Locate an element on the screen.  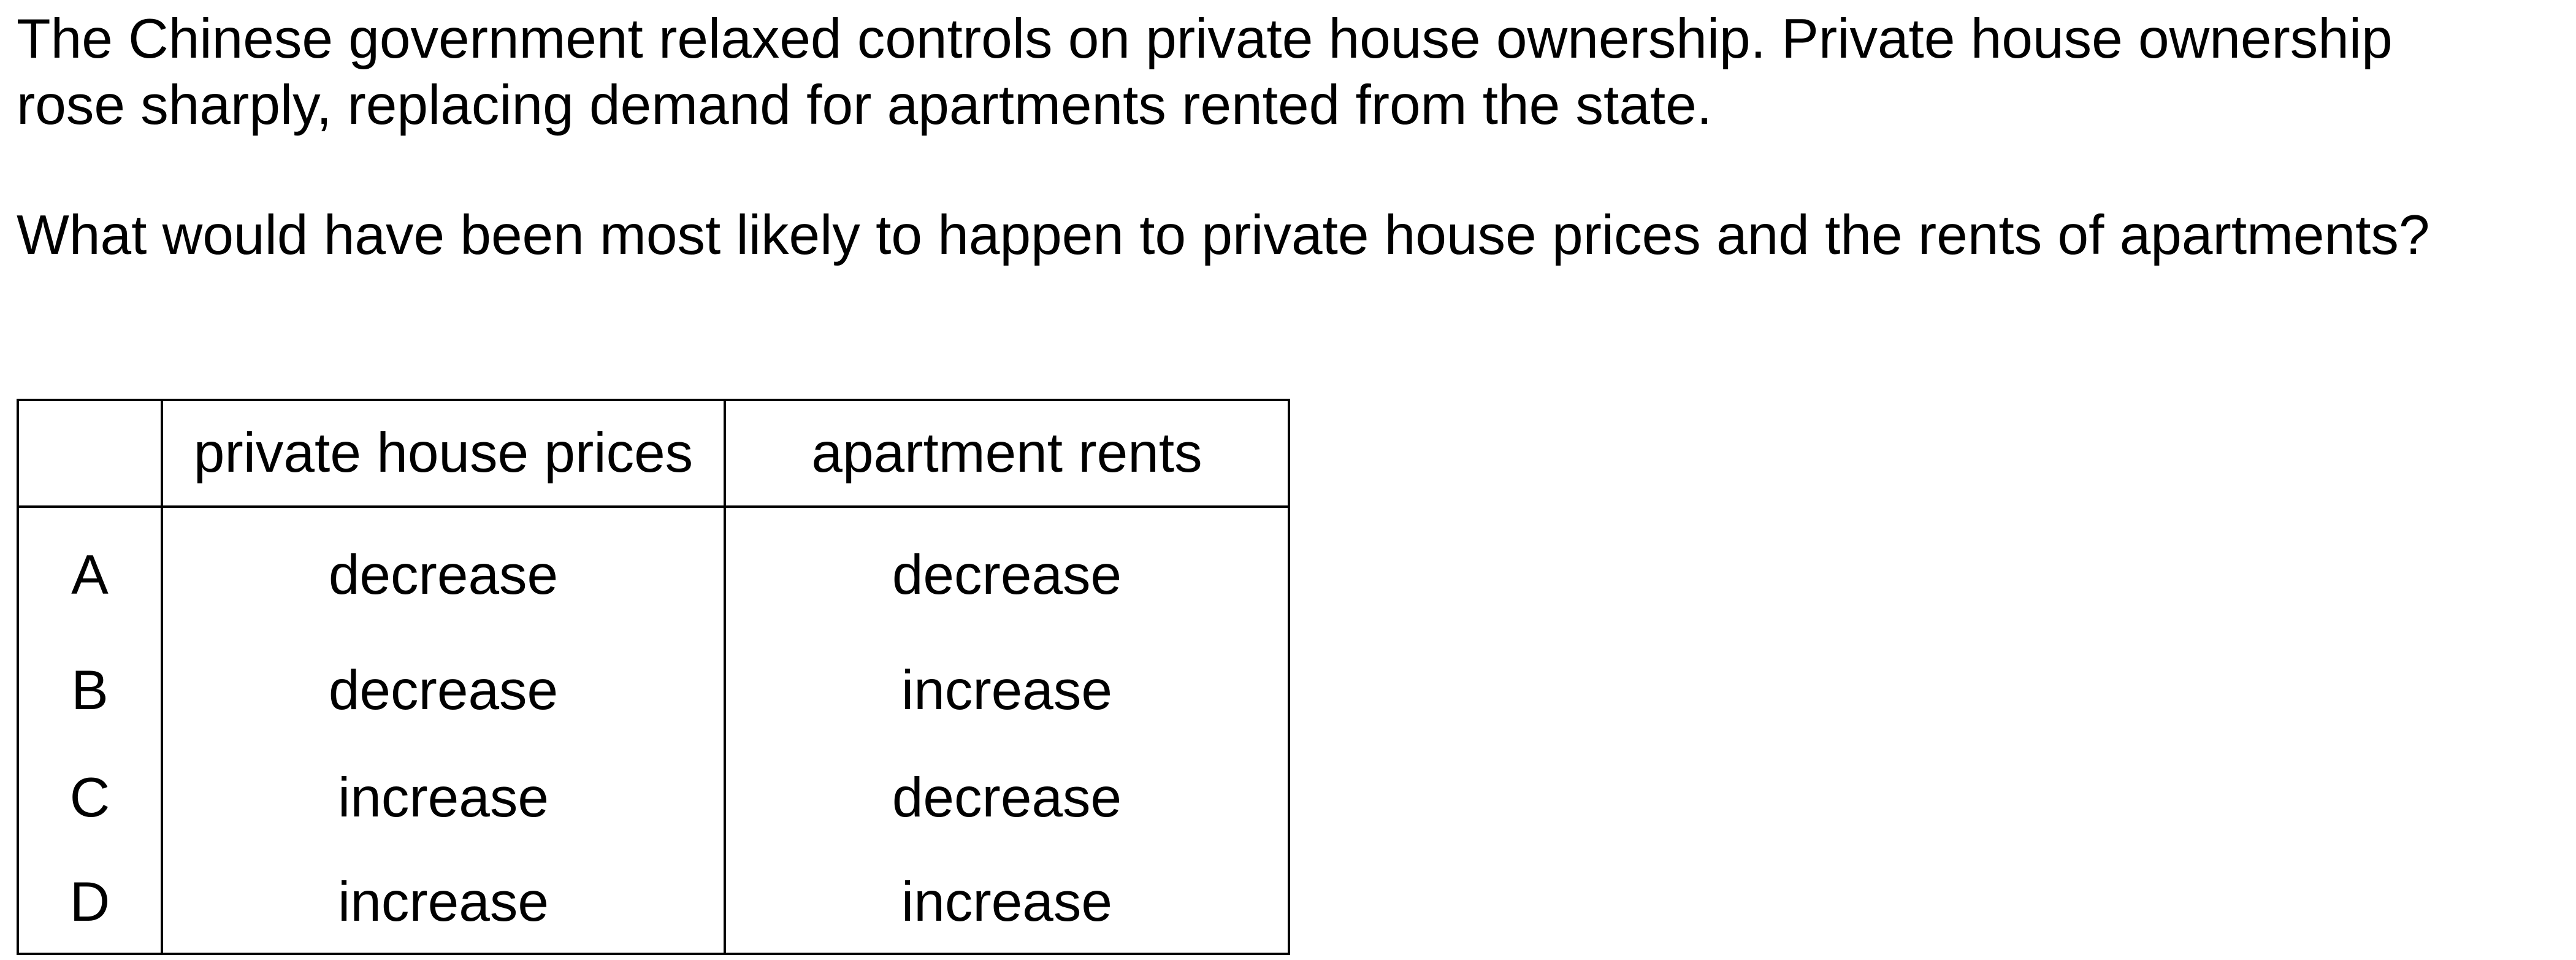
table-header-row: private house prices apartment rents is located at coordinates (653, 453).